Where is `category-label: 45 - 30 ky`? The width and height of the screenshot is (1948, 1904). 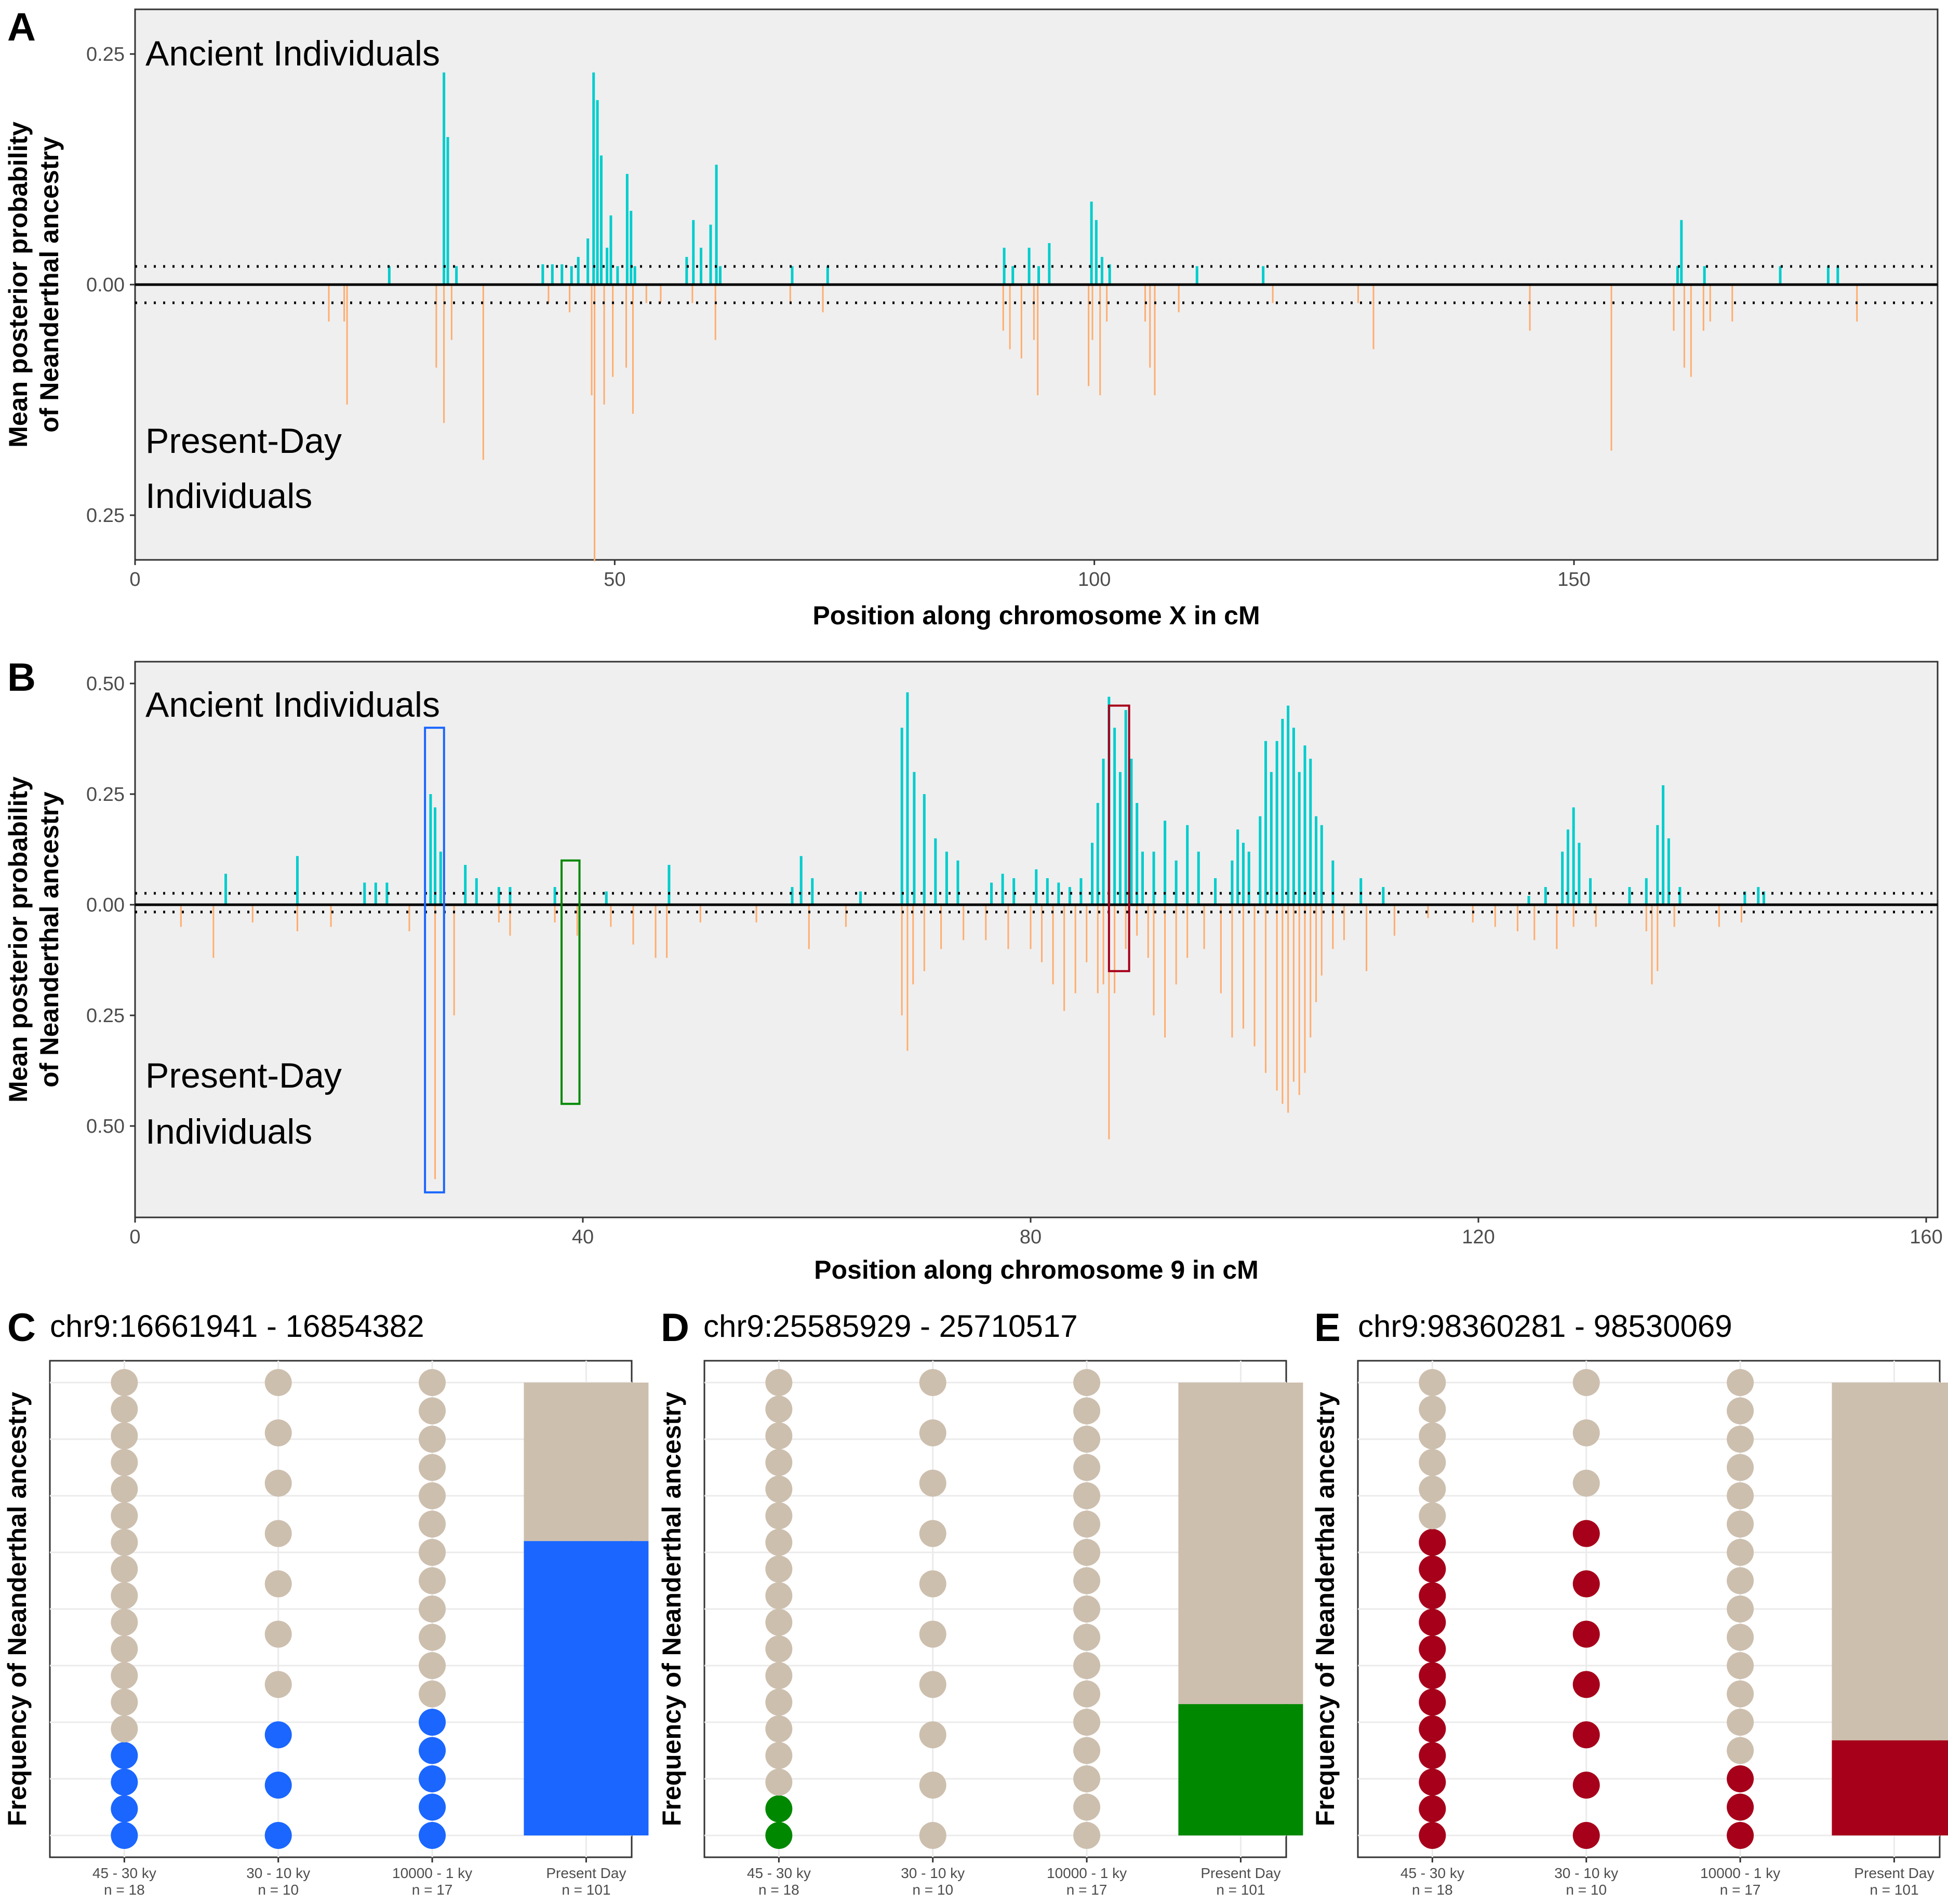
category-label: 45 - 30 ky is located at coordinates (1432, 1873).